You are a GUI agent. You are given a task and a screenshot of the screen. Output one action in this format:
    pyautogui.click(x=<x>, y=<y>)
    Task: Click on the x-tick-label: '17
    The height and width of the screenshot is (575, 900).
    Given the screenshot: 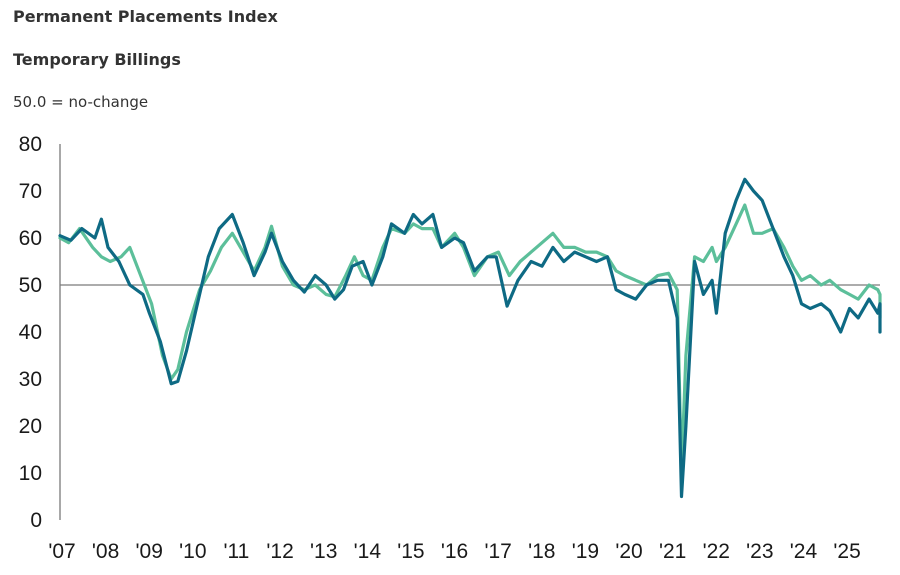 What is the action you would take?
    pyautogui.click(x=497, y=551)
    